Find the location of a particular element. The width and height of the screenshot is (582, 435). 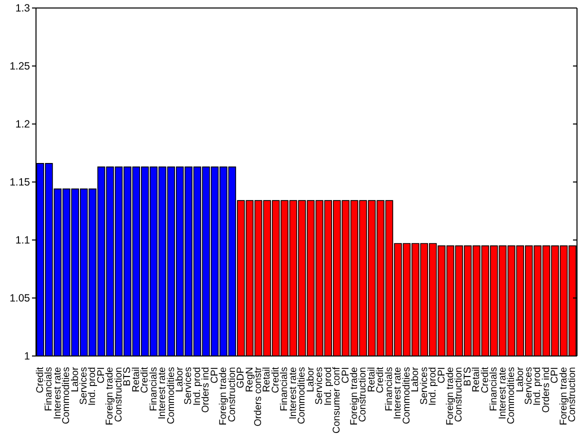

x-tick-label: Retail is located at coordinates (372, 379).